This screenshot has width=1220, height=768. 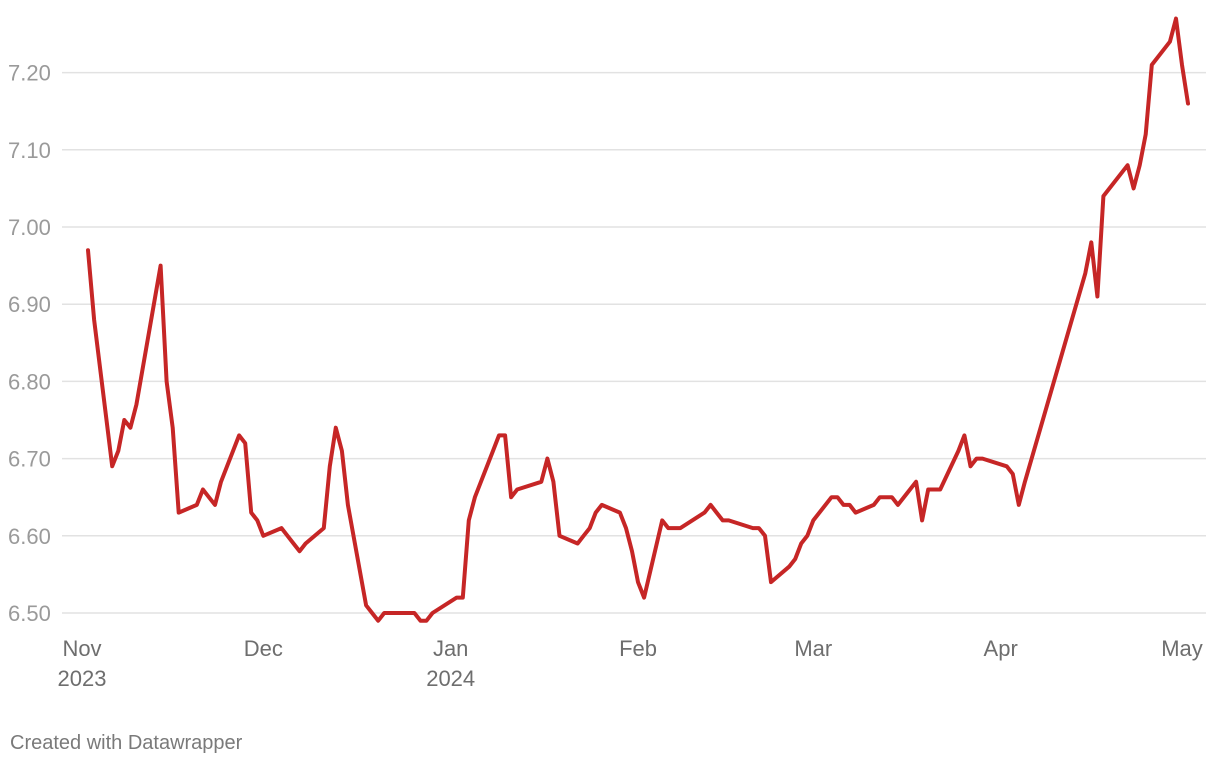 I want to click on x-tick-label: Dec, so click(x=263, y=648).